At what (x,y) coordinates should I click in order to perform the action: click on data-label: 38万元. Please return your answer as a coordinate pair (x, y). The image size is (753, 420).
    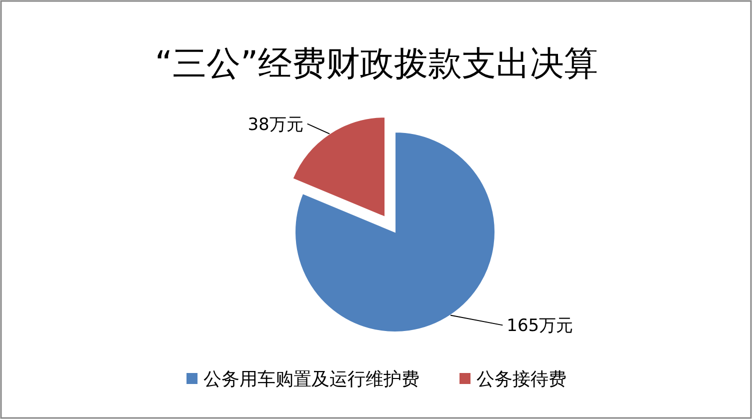
    Looking at the image, I should click on (276, 124).